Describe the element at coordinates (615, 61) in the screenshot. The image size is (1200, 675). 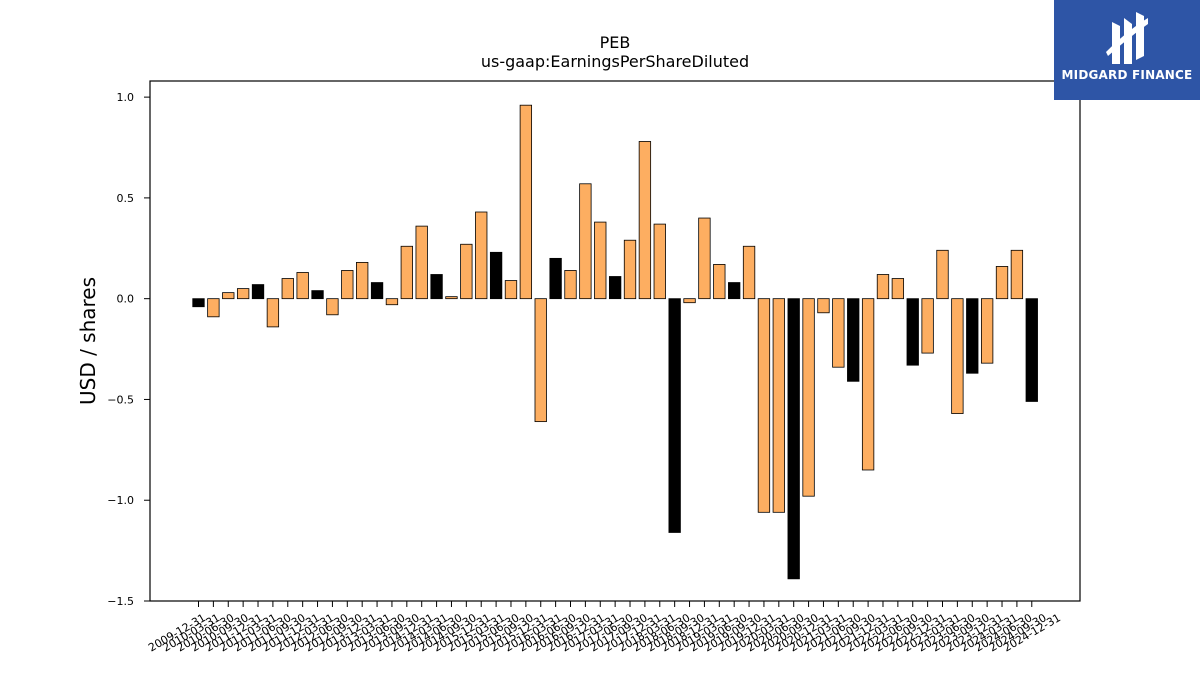
I see `chart-subtitle: us-gaap:EarningsPerShareDiluted` at that location.